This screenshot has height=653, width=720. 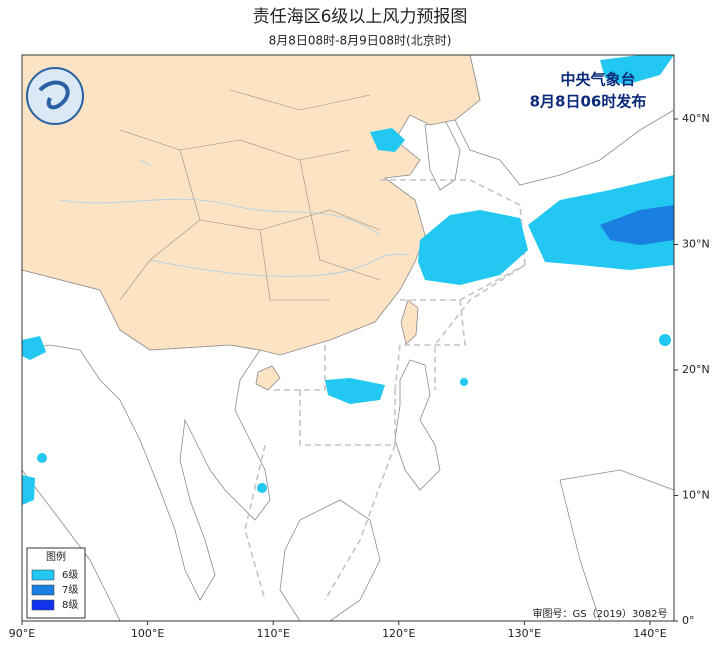 What do you see at coordinates (147, 633) in the screenshot?
I see `lon-label: 100°E` at bounding box center [147, 633].